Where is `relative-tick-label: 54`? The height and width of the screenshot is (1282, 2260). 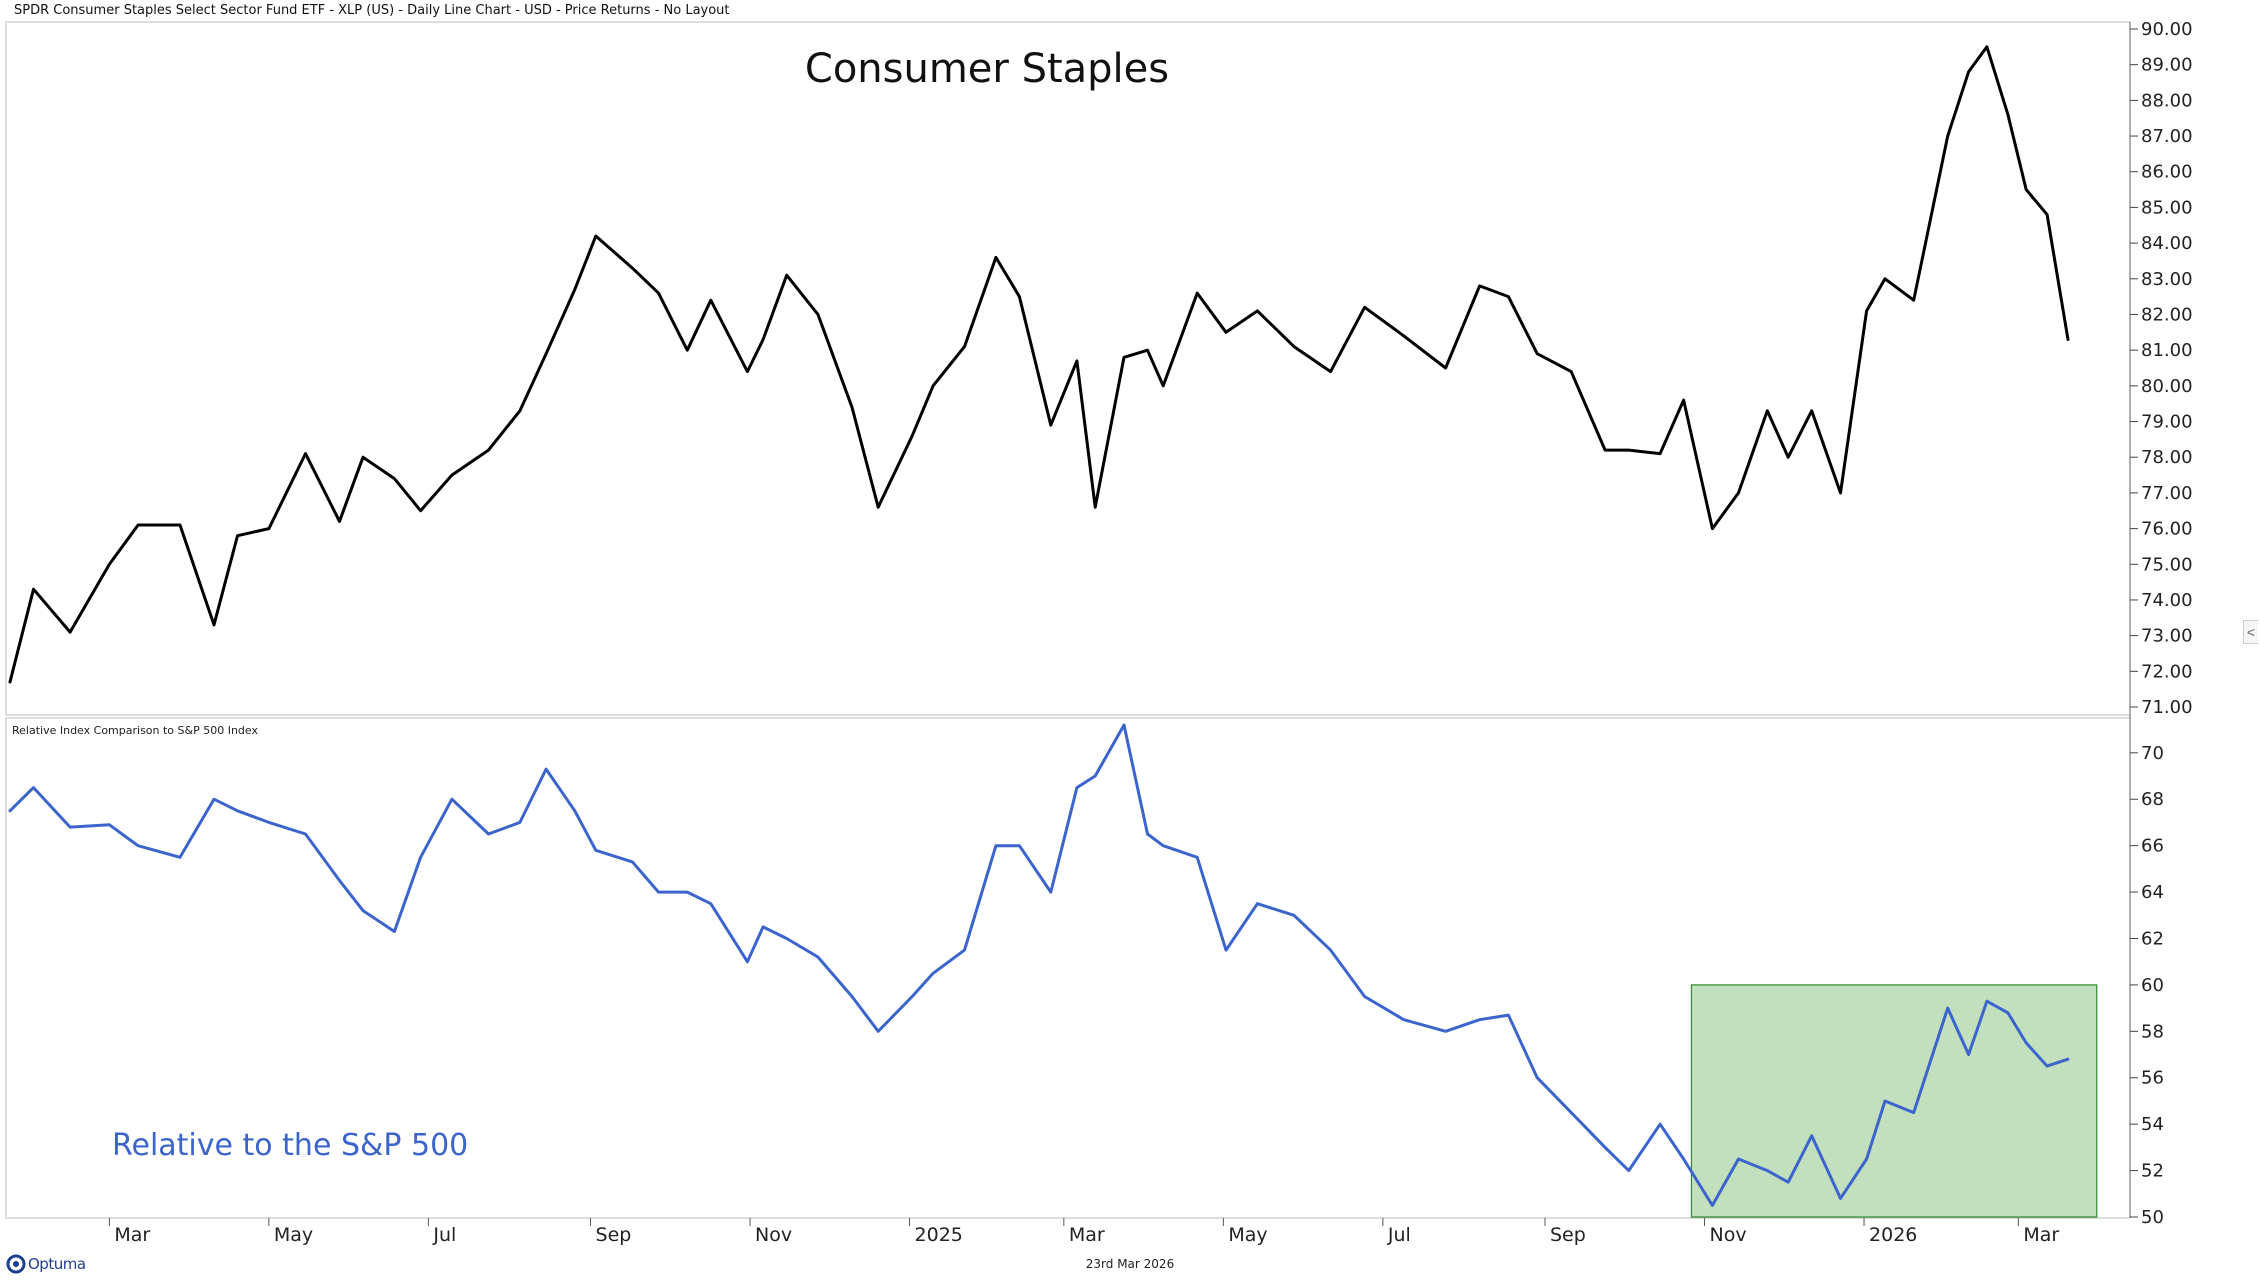
relative-tick-label: 54 is located at coordinates (2152, 1124).